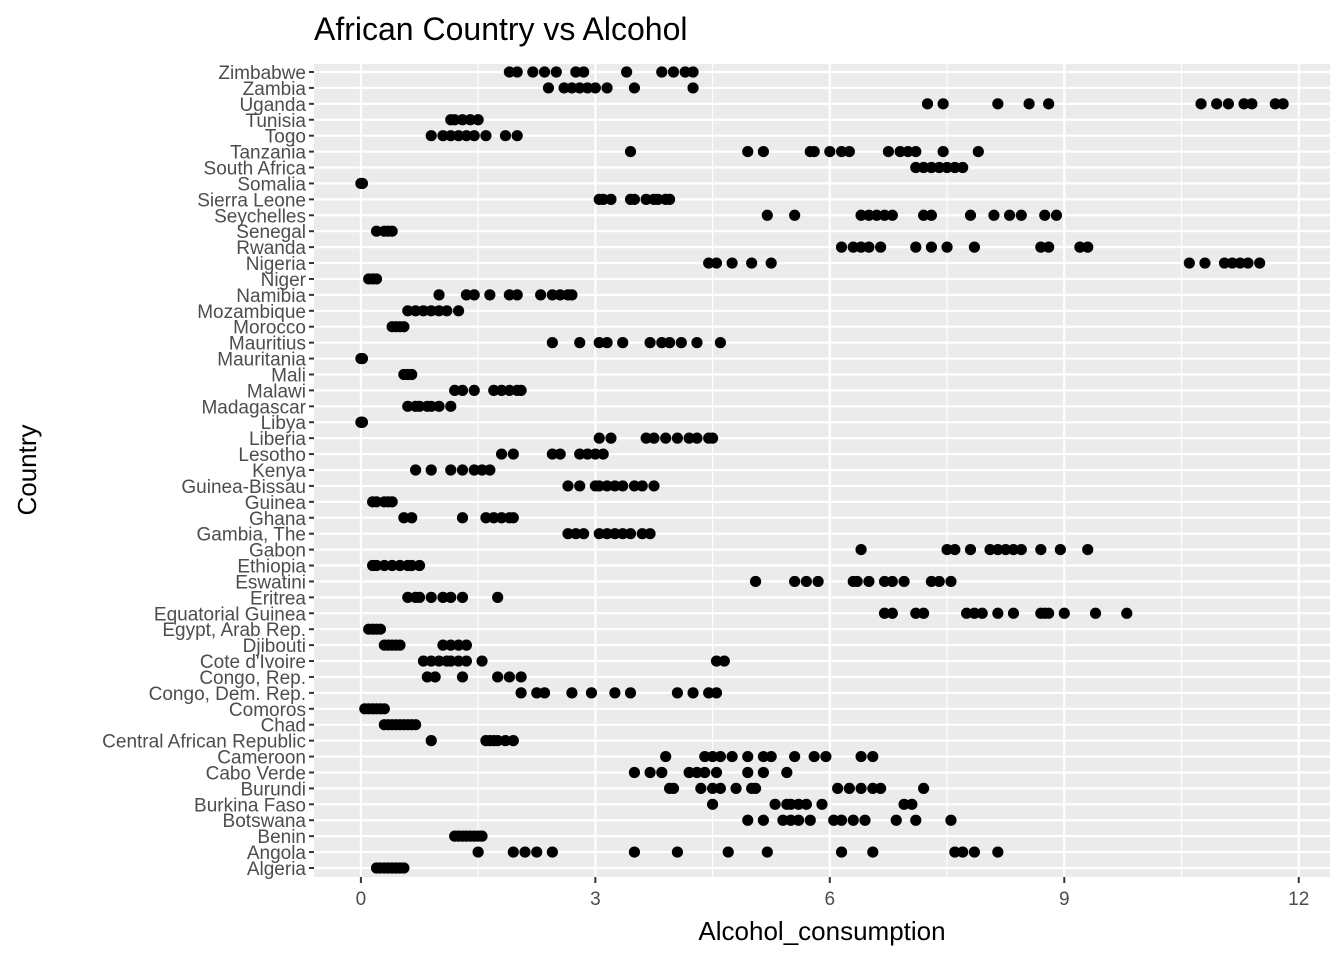  I want to click on y-axis-title: Country, so click(27, 469).